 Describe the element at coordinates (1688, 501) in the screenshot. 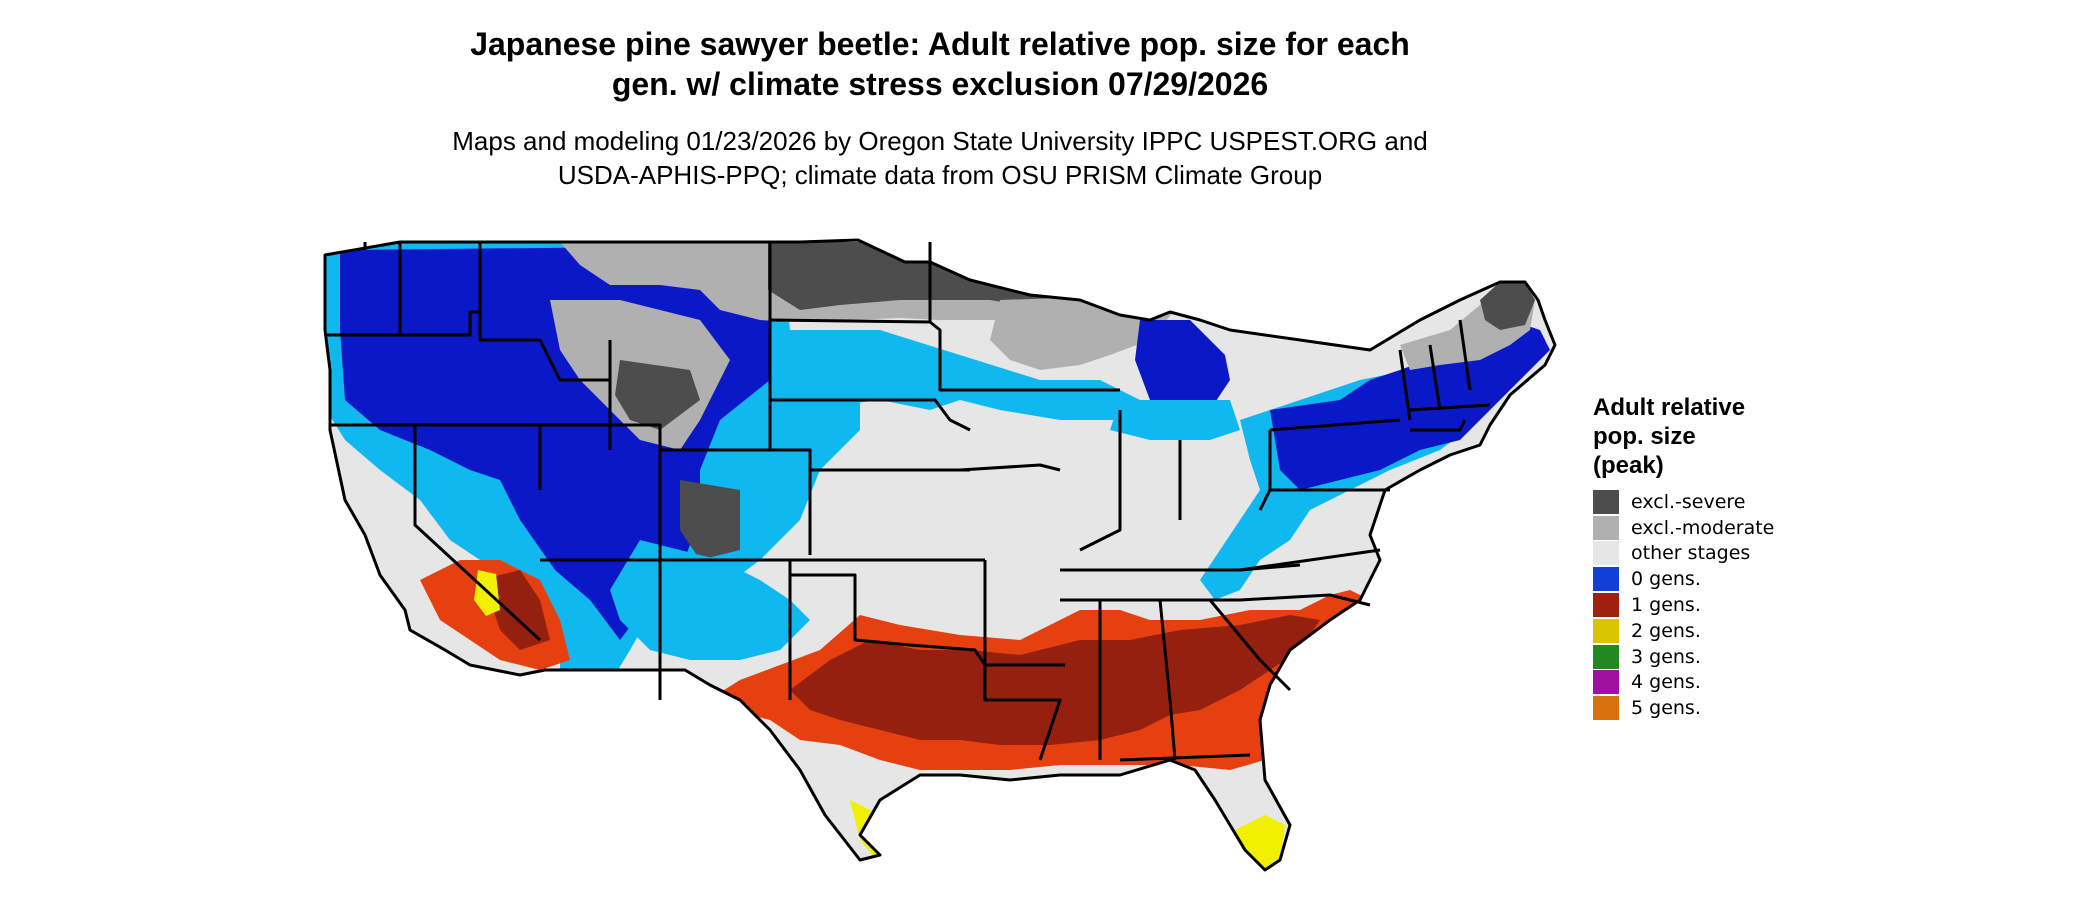

I see `legend-label: excl.-severe` at that location.